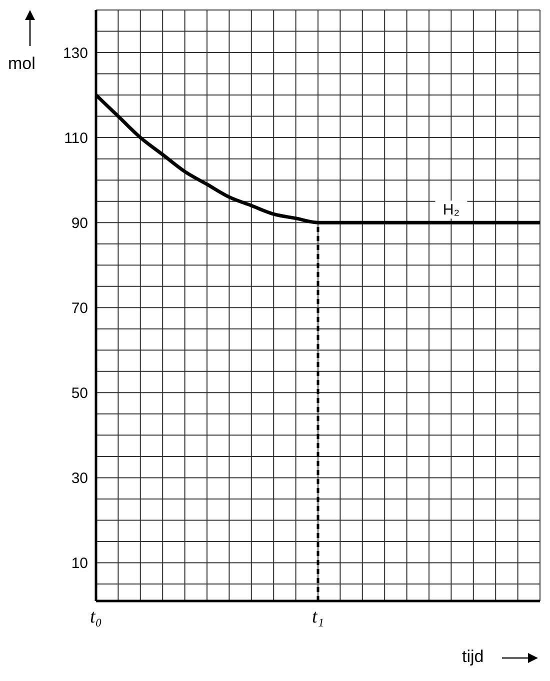 This screenshot has width=550, height=681. I want to click on x-tick-label: t₁, so click(318, 617).